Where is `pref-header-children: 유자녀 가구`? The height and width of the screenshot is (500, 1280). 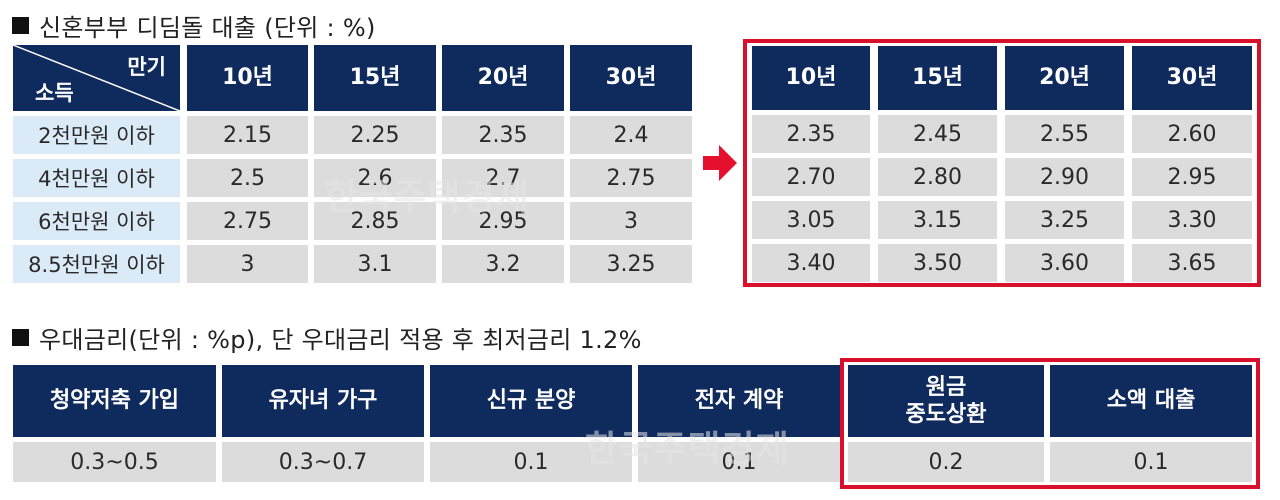
pref-header-children: 유자녀 가구 is located at coordinates (323, 401).